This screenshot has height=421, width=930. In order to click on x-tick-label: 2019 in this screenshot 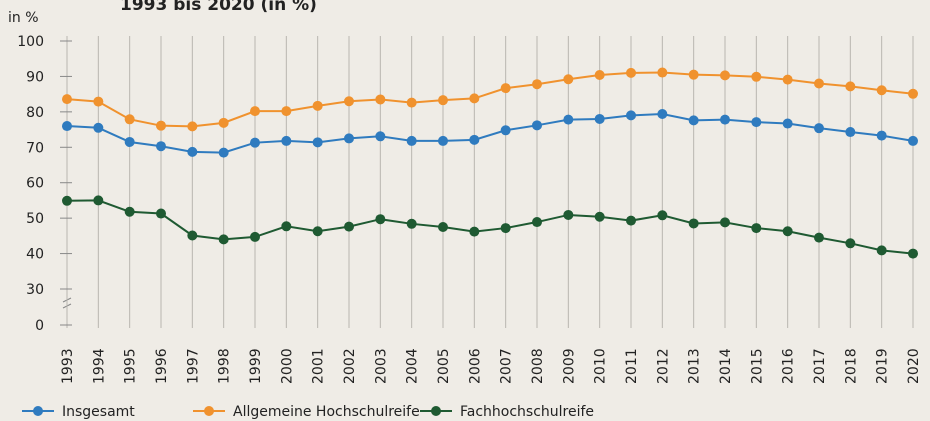, I will do `click(883, 366)`.